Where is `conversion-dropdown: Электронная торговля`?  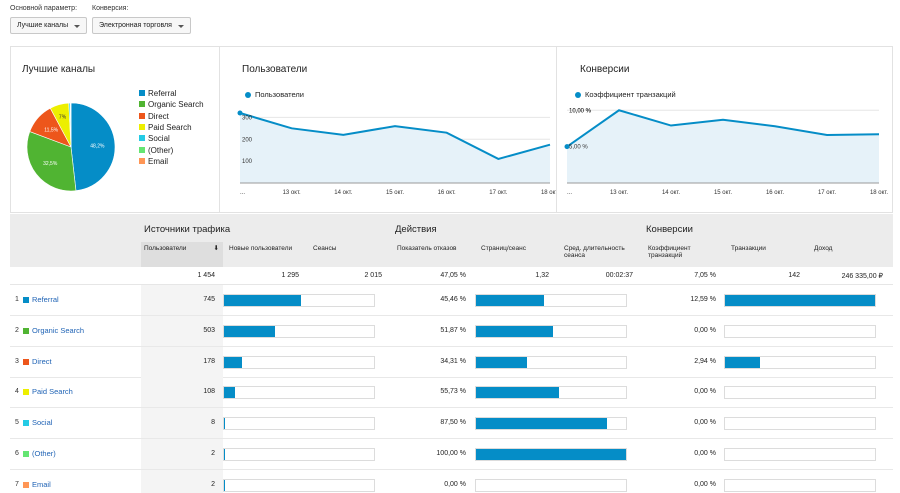 conversion-dropdown: Электронная торговля is located at coordinates (141, 25).